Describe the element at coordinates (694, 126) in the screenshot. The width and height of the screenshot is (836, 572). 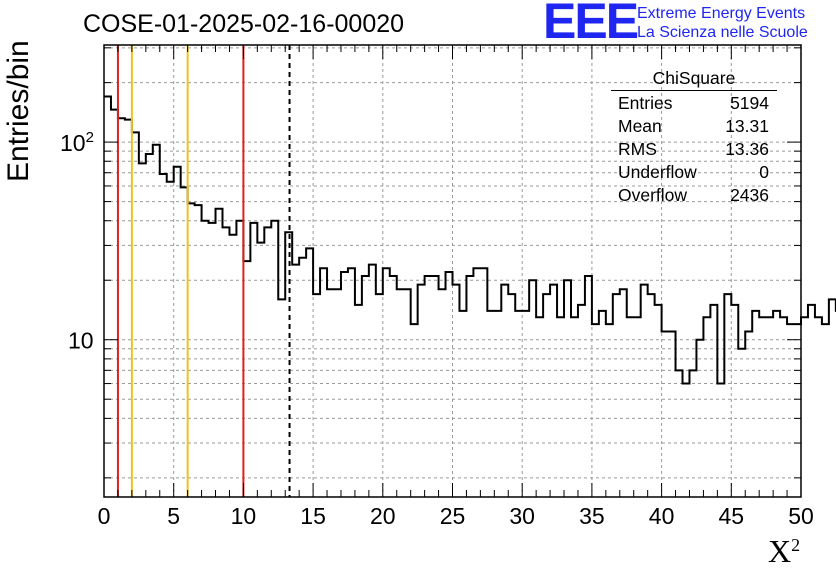
I see `stats-row-mean: Mean 13.31` at that location.